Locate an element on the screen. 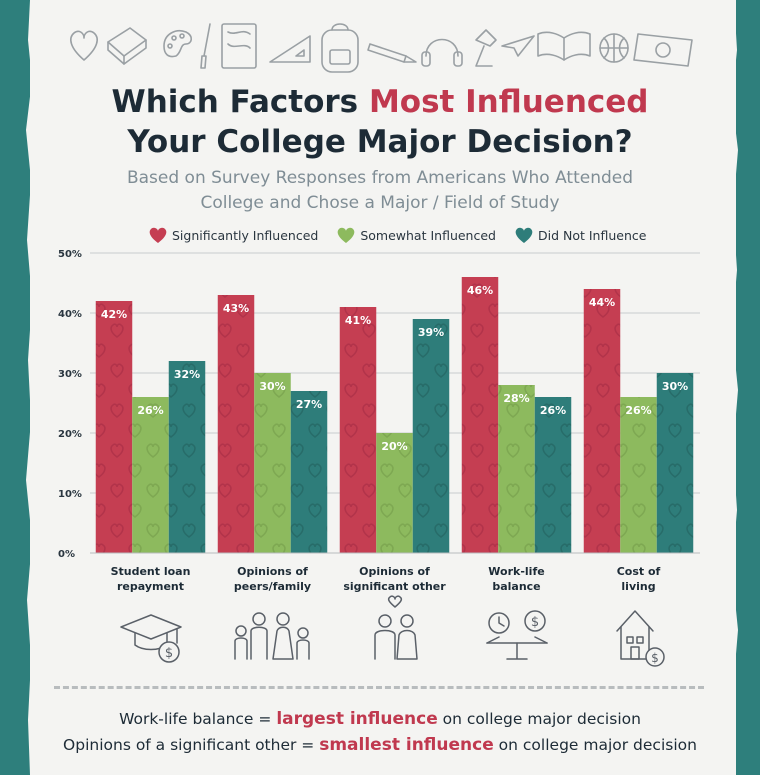  paintbrush-icon is located at coordinates (205, 46).